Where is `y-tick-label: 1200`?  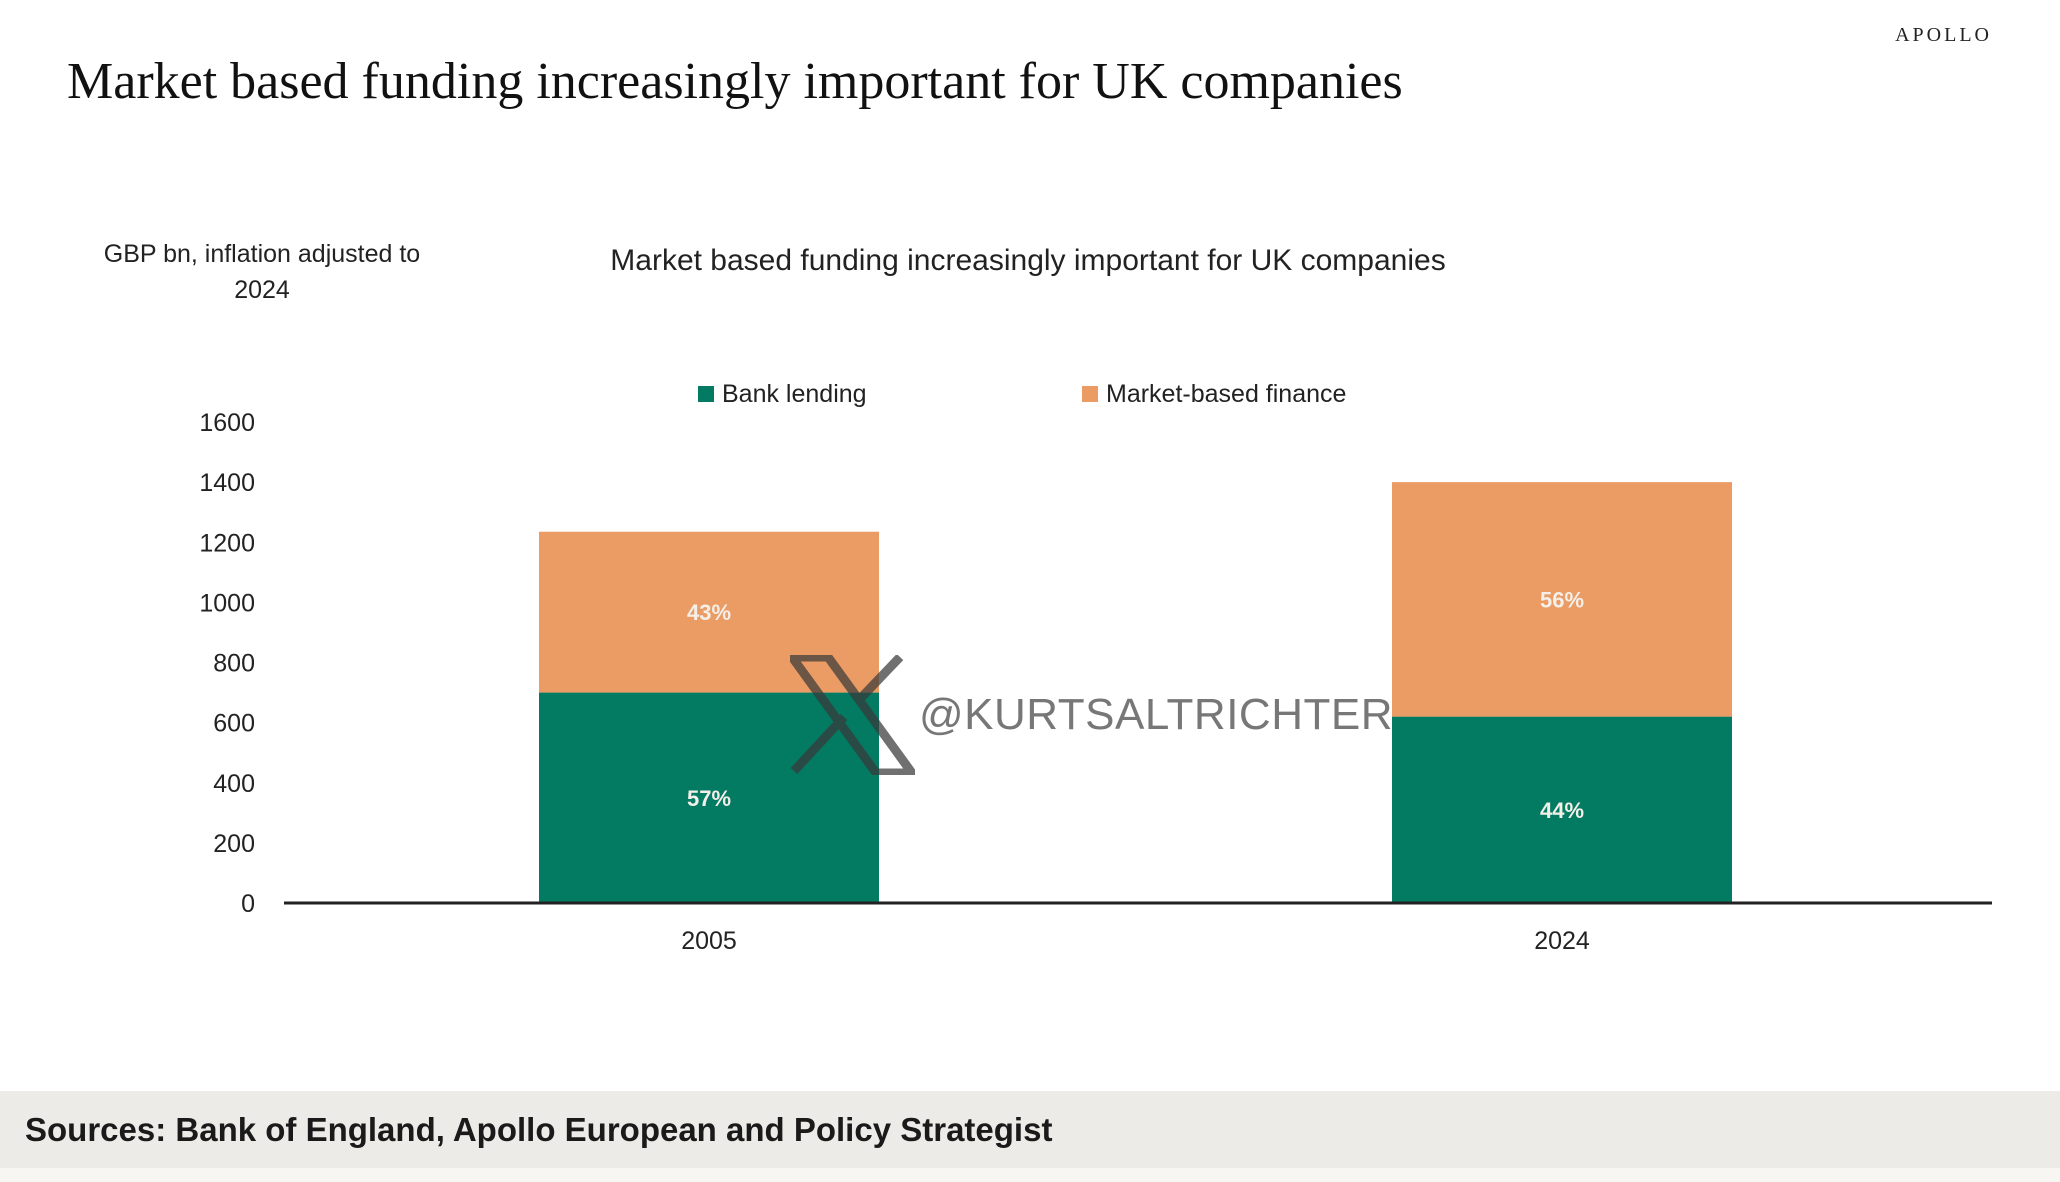
y-tick-label: 1200 is located at coordinates (227, 543).